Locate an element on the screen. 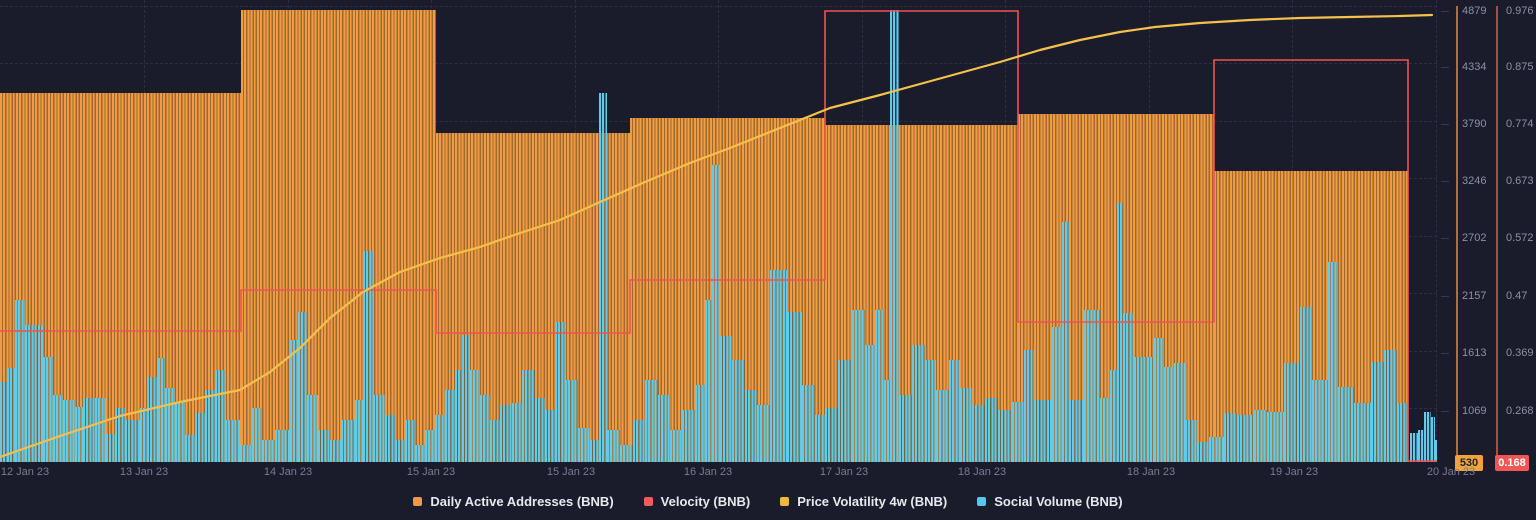 This screenshot has width=1536, height=520. x-axis-date-label: 14 Jan 23 is located at coordinates (288, 472).